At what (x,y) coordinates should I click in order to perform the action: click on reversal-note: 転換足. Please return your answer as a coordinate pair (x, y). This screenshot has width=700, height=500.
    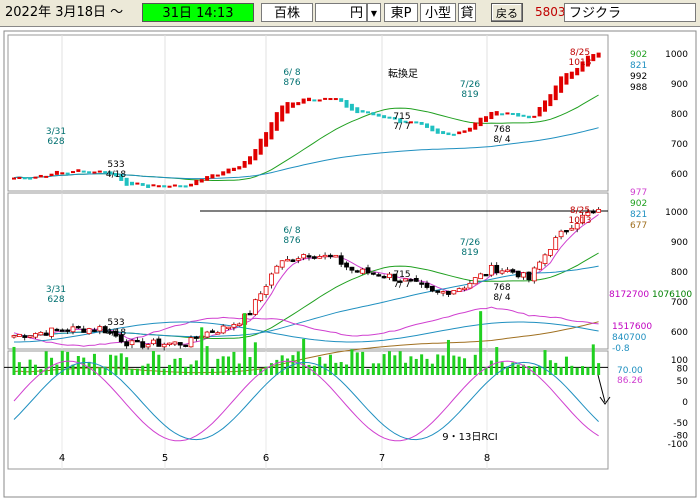
    Looking at the image, I should click on (403, 74).